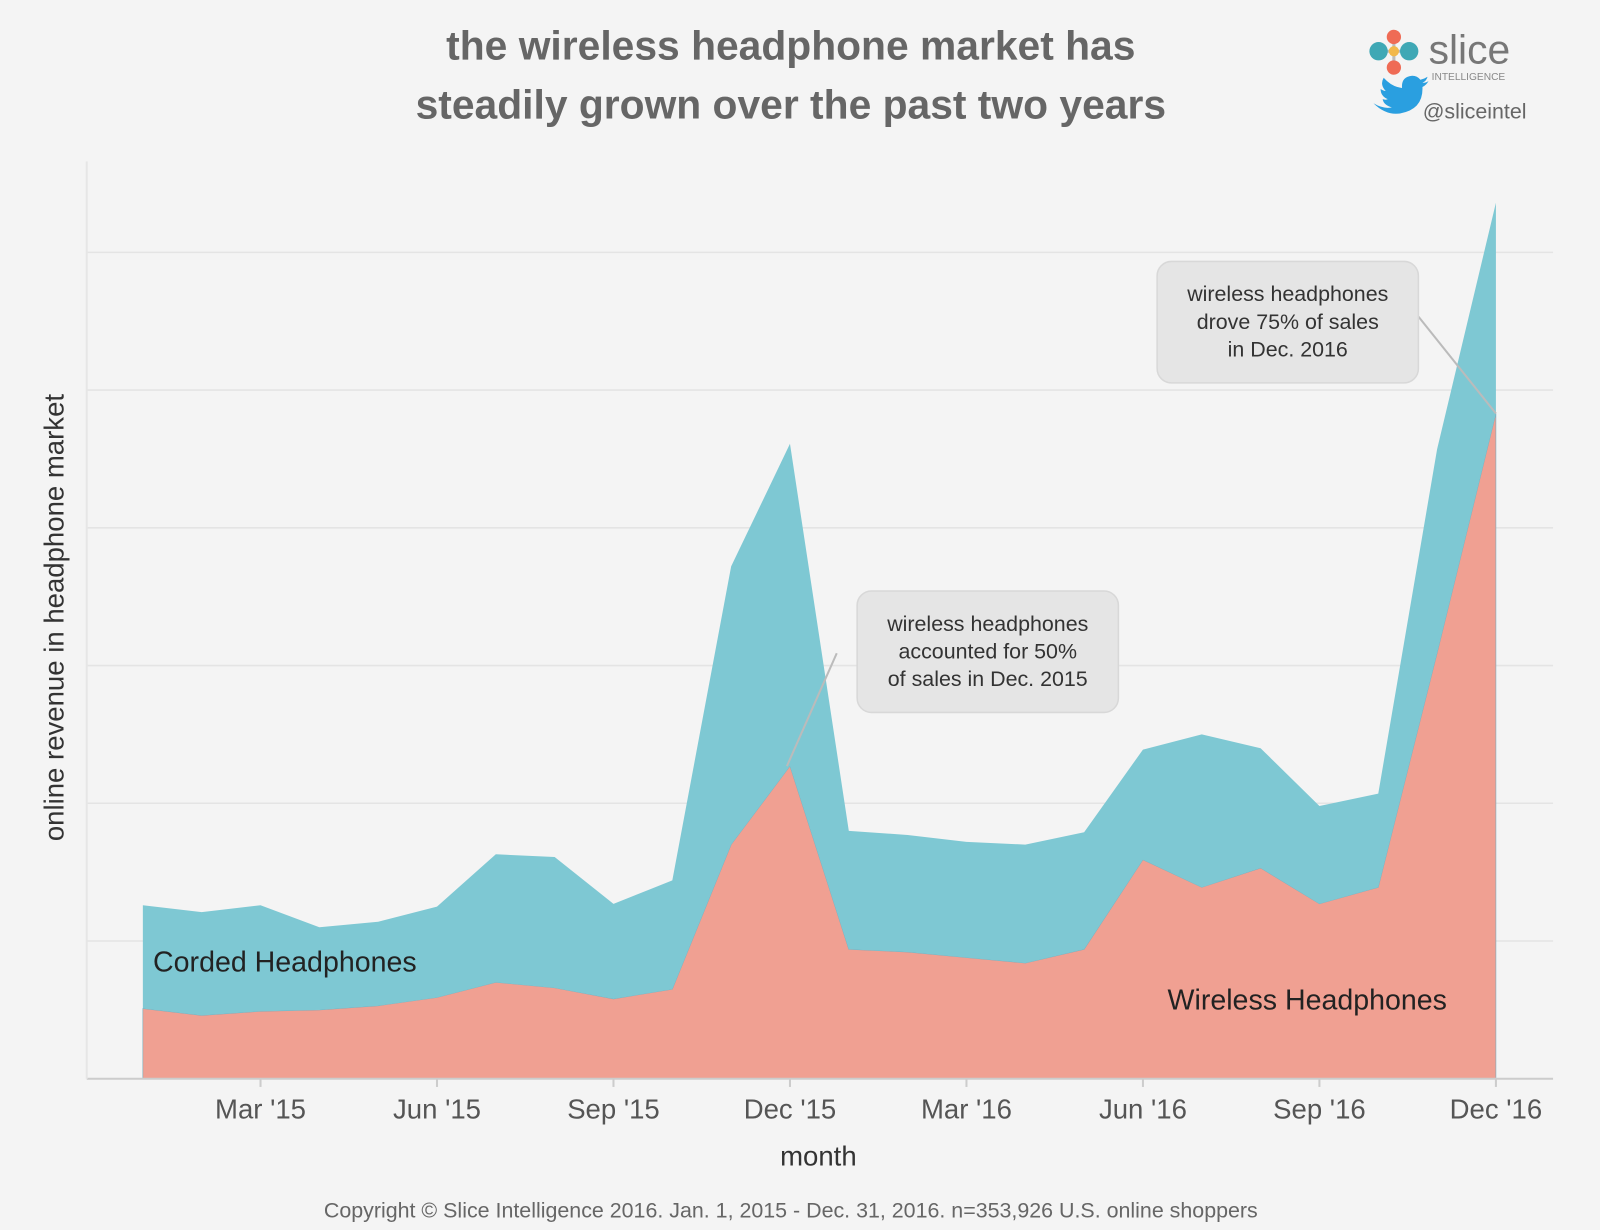 This screenshot has width=1600, height=1230. I want to click on slice-logo: slice INTELLIGENCE, so click(1440, 54).